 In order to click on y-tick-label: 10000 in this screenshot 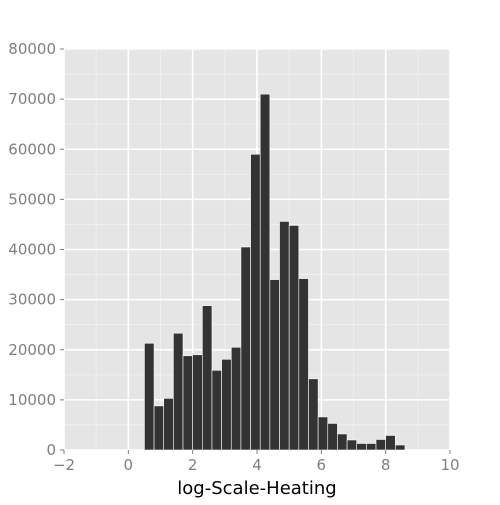, I will do `click(32, 400)`.